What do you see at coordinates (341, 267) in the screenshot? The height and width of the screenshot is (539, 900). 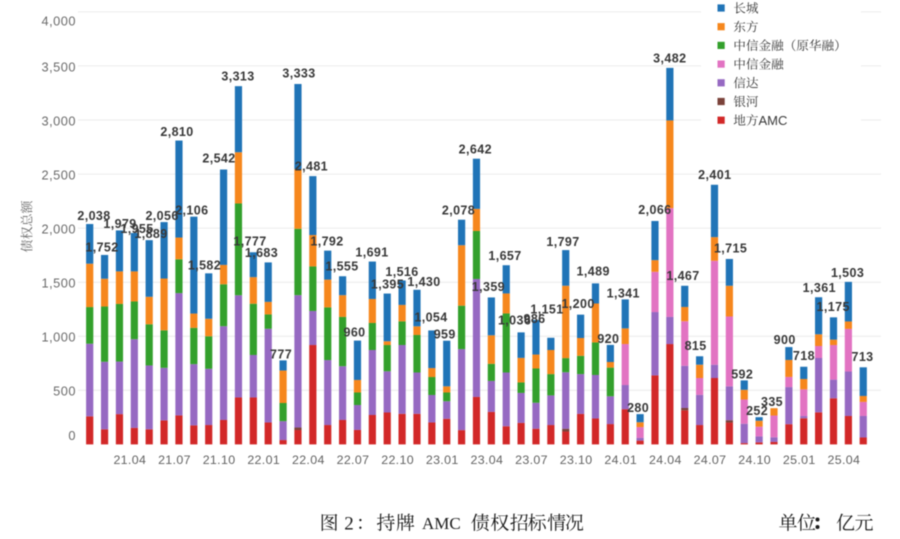 I see `svg-text: 1,555` at bounding box center [341, 267].